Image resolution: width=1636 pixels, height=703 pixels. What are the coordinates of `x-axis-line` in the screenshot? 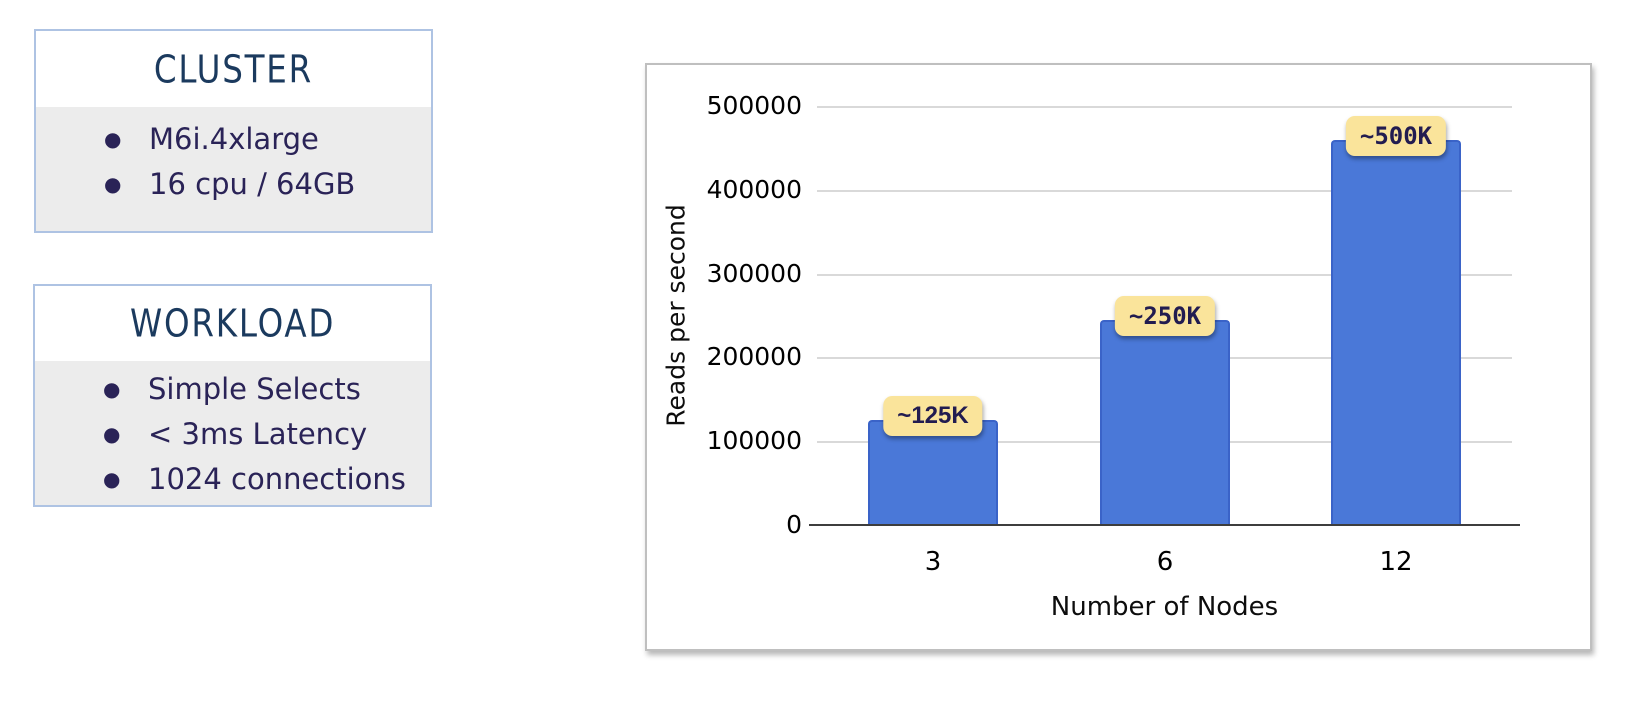 It's located at (1164, 524).